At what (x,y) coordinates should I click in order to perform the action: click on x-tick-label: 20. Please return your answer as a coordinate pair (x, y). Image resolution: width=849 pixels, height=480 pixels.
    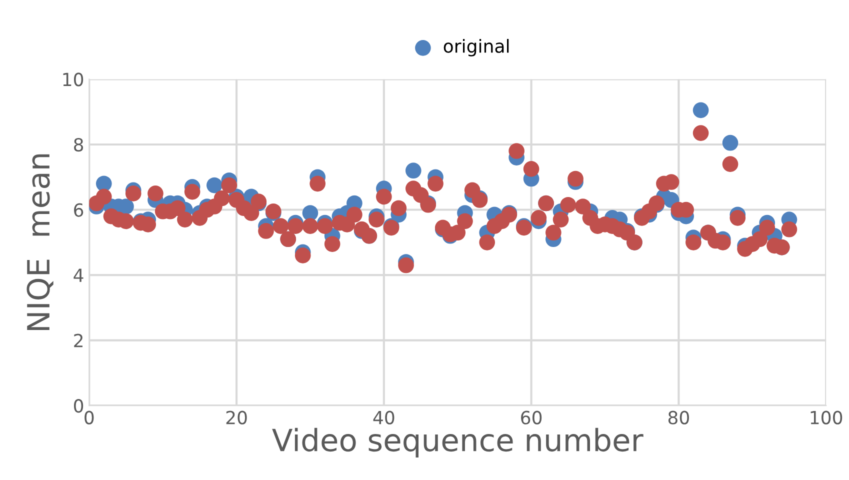
    Looking at the image, I should click on (236, 417).